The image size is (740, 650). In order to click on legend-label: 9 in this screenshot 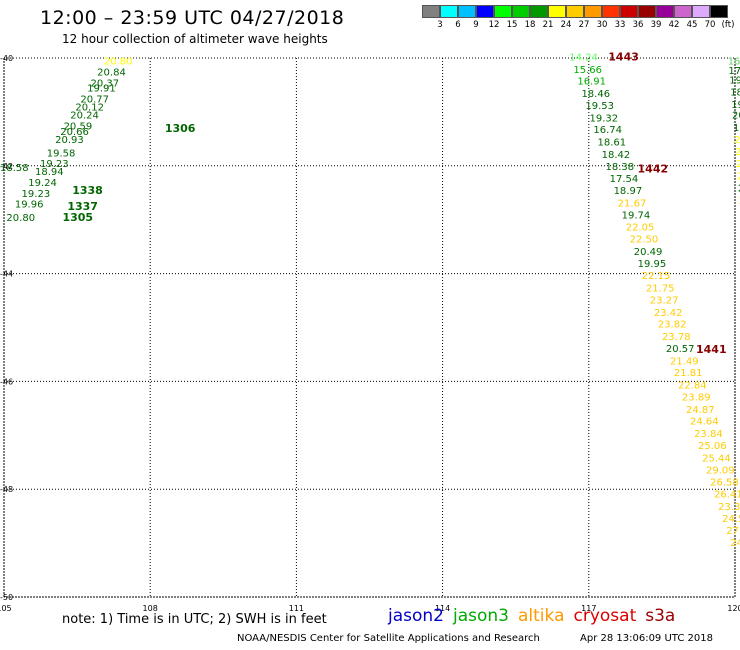, I will do `click(476, 25)`.